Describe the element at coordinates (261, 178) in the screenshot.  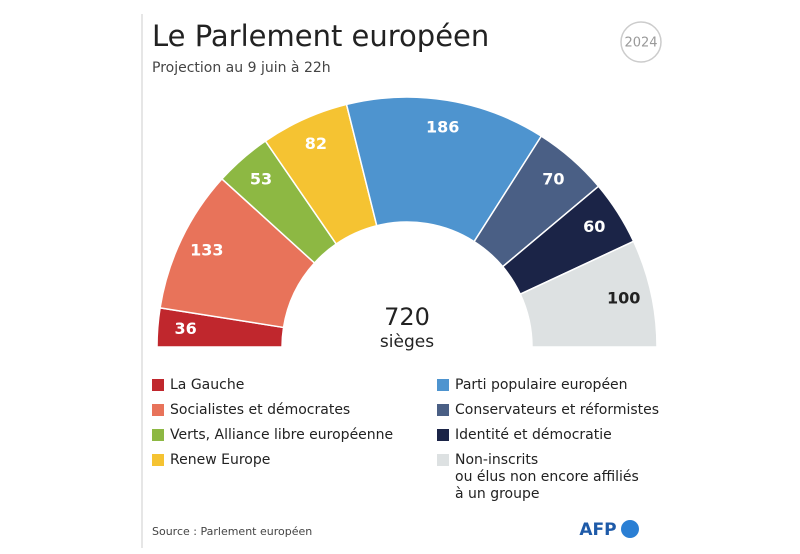
I see `data-label: 53` at that location.